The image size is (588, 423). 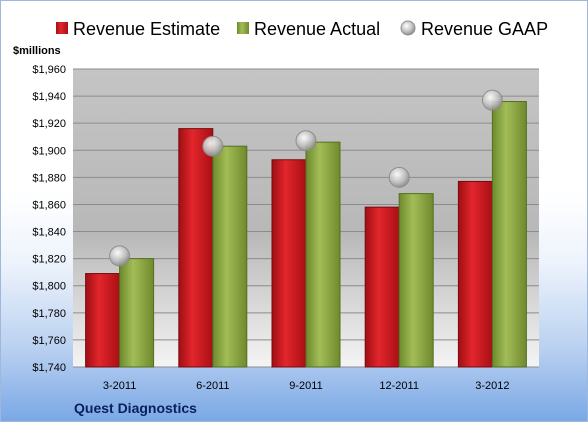 What do you see at coordinates (49, 97) in the screenshot?
I see `y-tick-label: $1,940` at bounding box center [49, 97].